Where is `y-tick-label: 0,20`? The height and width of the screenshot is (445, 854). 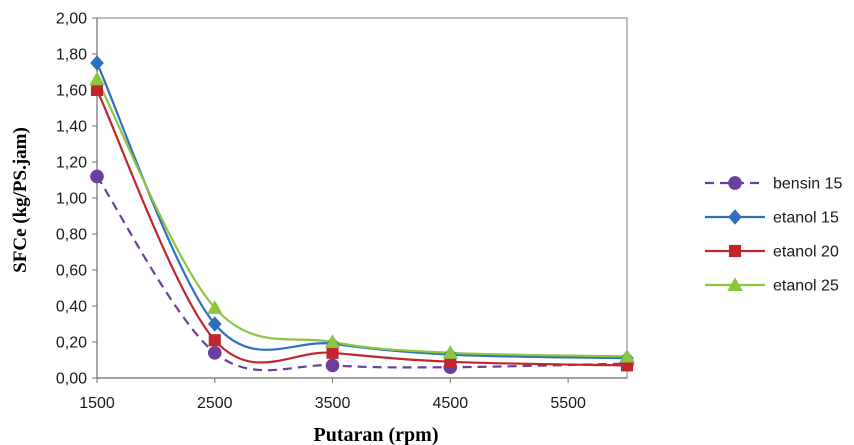
y-tick-label: 0,20 is located at coordinates (71, 343).